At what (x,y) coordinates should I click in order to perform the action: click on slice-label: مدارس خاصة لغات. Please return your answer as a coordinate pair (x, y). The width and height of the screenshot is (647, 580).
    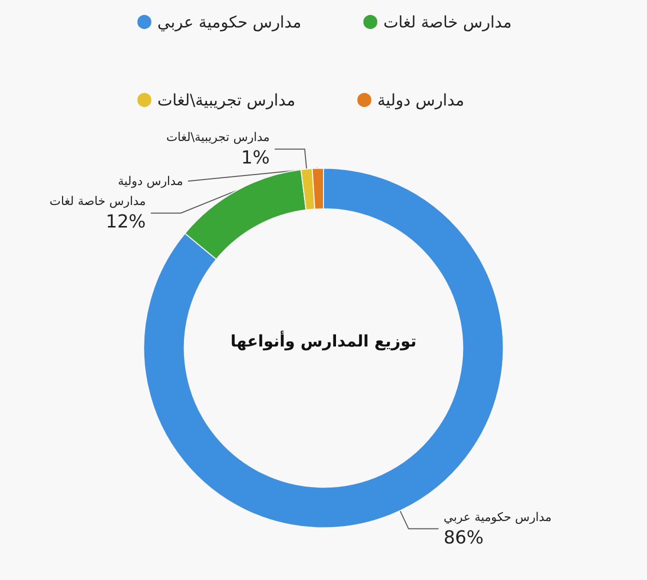
    Looking at the image, I should click on (98, 201).